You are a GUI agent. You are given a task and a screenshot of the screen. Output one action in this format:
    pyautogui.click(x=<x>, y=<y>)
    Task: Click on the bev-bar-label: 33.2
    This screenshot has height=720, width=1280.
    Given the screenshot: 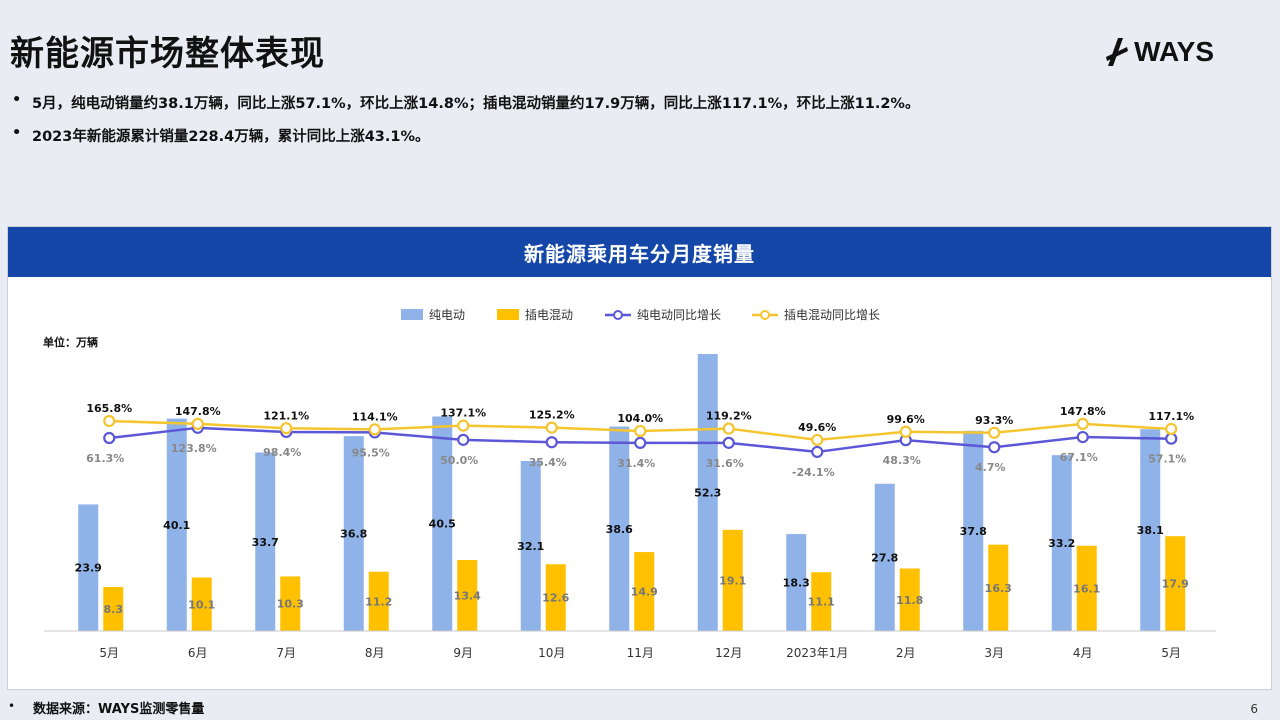 What is the action you would take?
    pyautogui.click(x=1061, y=543)
    